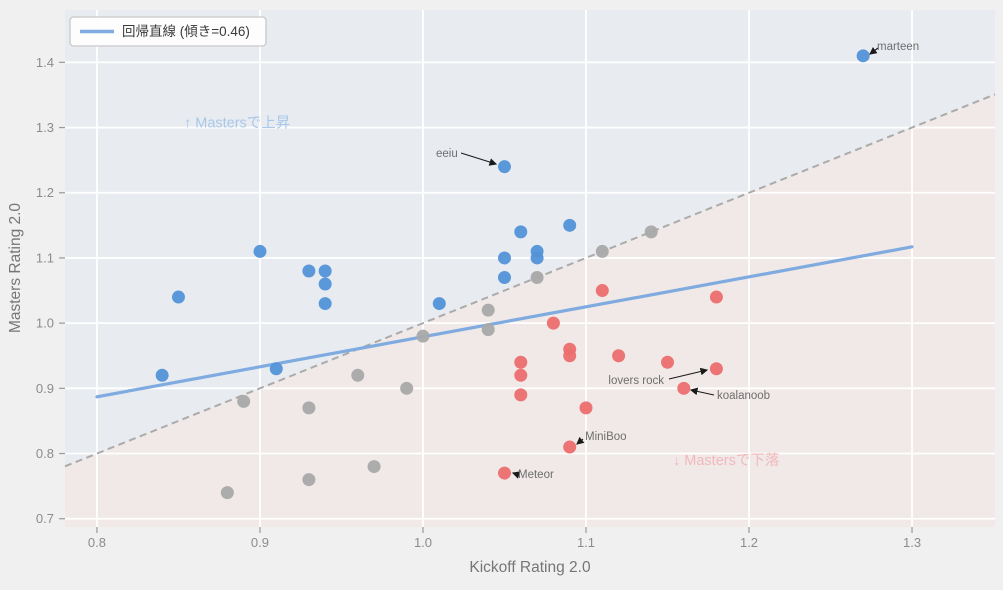  Describe the element at coordinates (726, 460) in the screenshot. I see `region-annotation-down: ↓ Mastersで下落` at that location.